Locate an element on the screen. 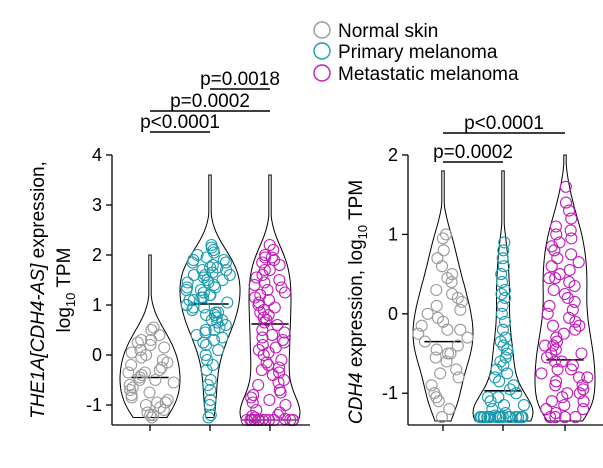  legend-label-metastatic: Metastatic melanoma is located at coordinates (428, 74).